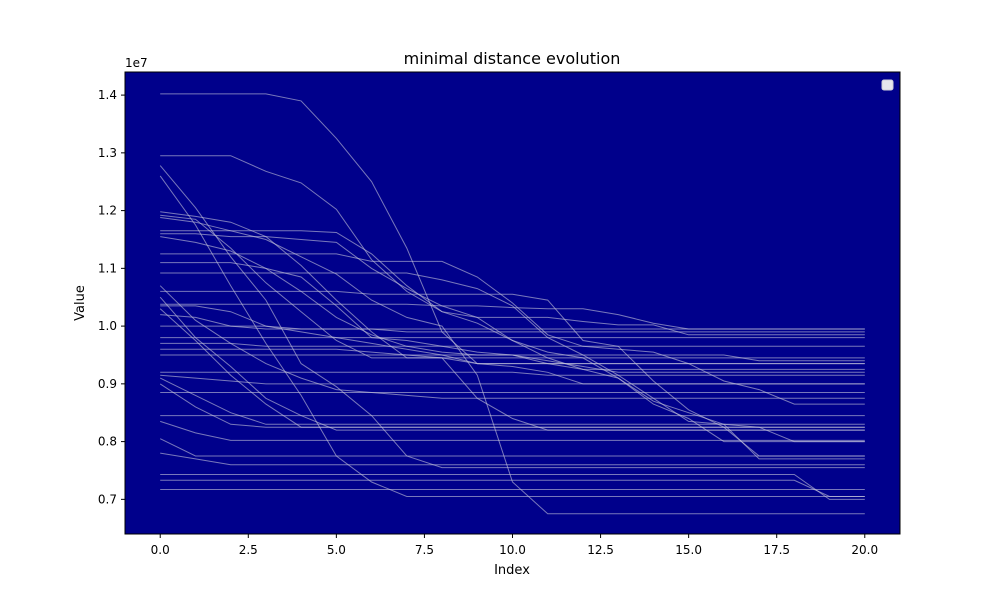 This screenshot has height=600, width=1000. What do you see at coordinates (111, 297) in the screenshot?
I see `y-axis-ticks: 0.7 0.8 0.9 1.0 1.1 1.2 1.3 1.4` at bounding box center [111, 297].